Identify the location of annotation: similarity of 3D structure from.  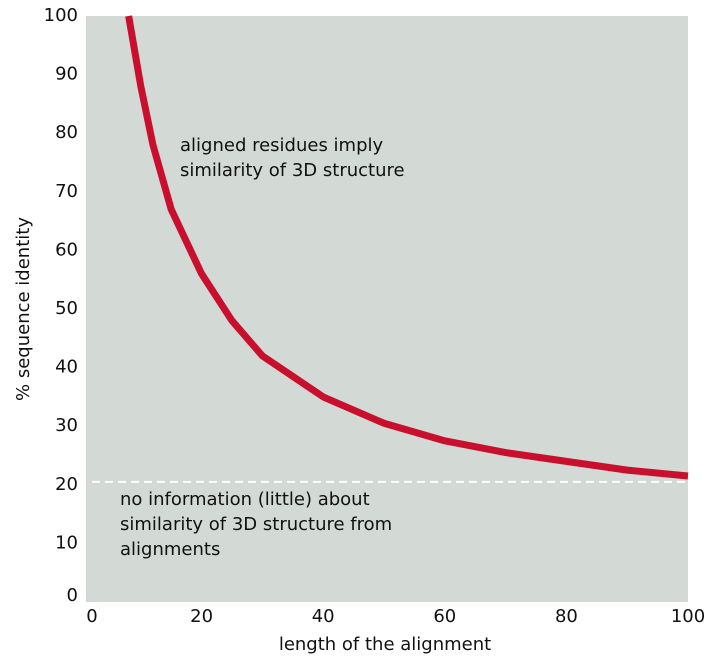
(256, 524).